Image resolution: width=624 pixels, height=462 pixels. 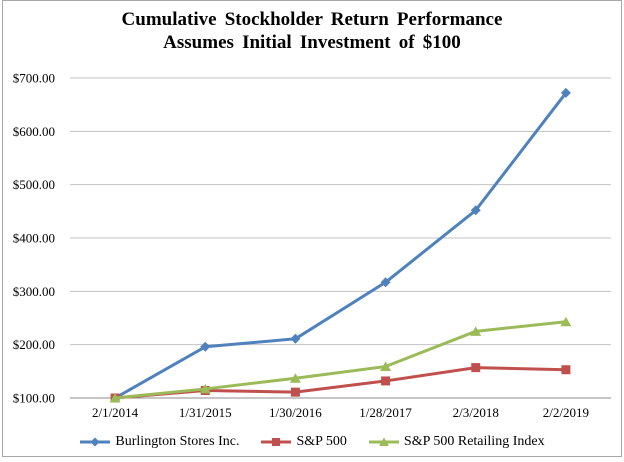 What do you see at coordinates (34, 238) in the screenshot?
I see `y-tick-label: $400.00` at bounding box center [34, 238].